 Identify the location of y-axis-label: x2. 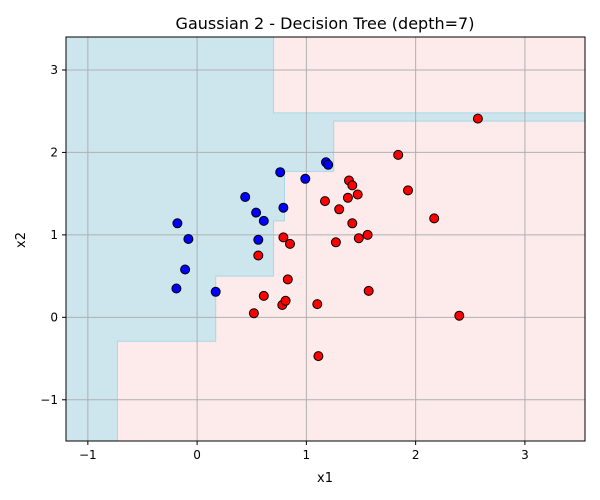
(21, 240).